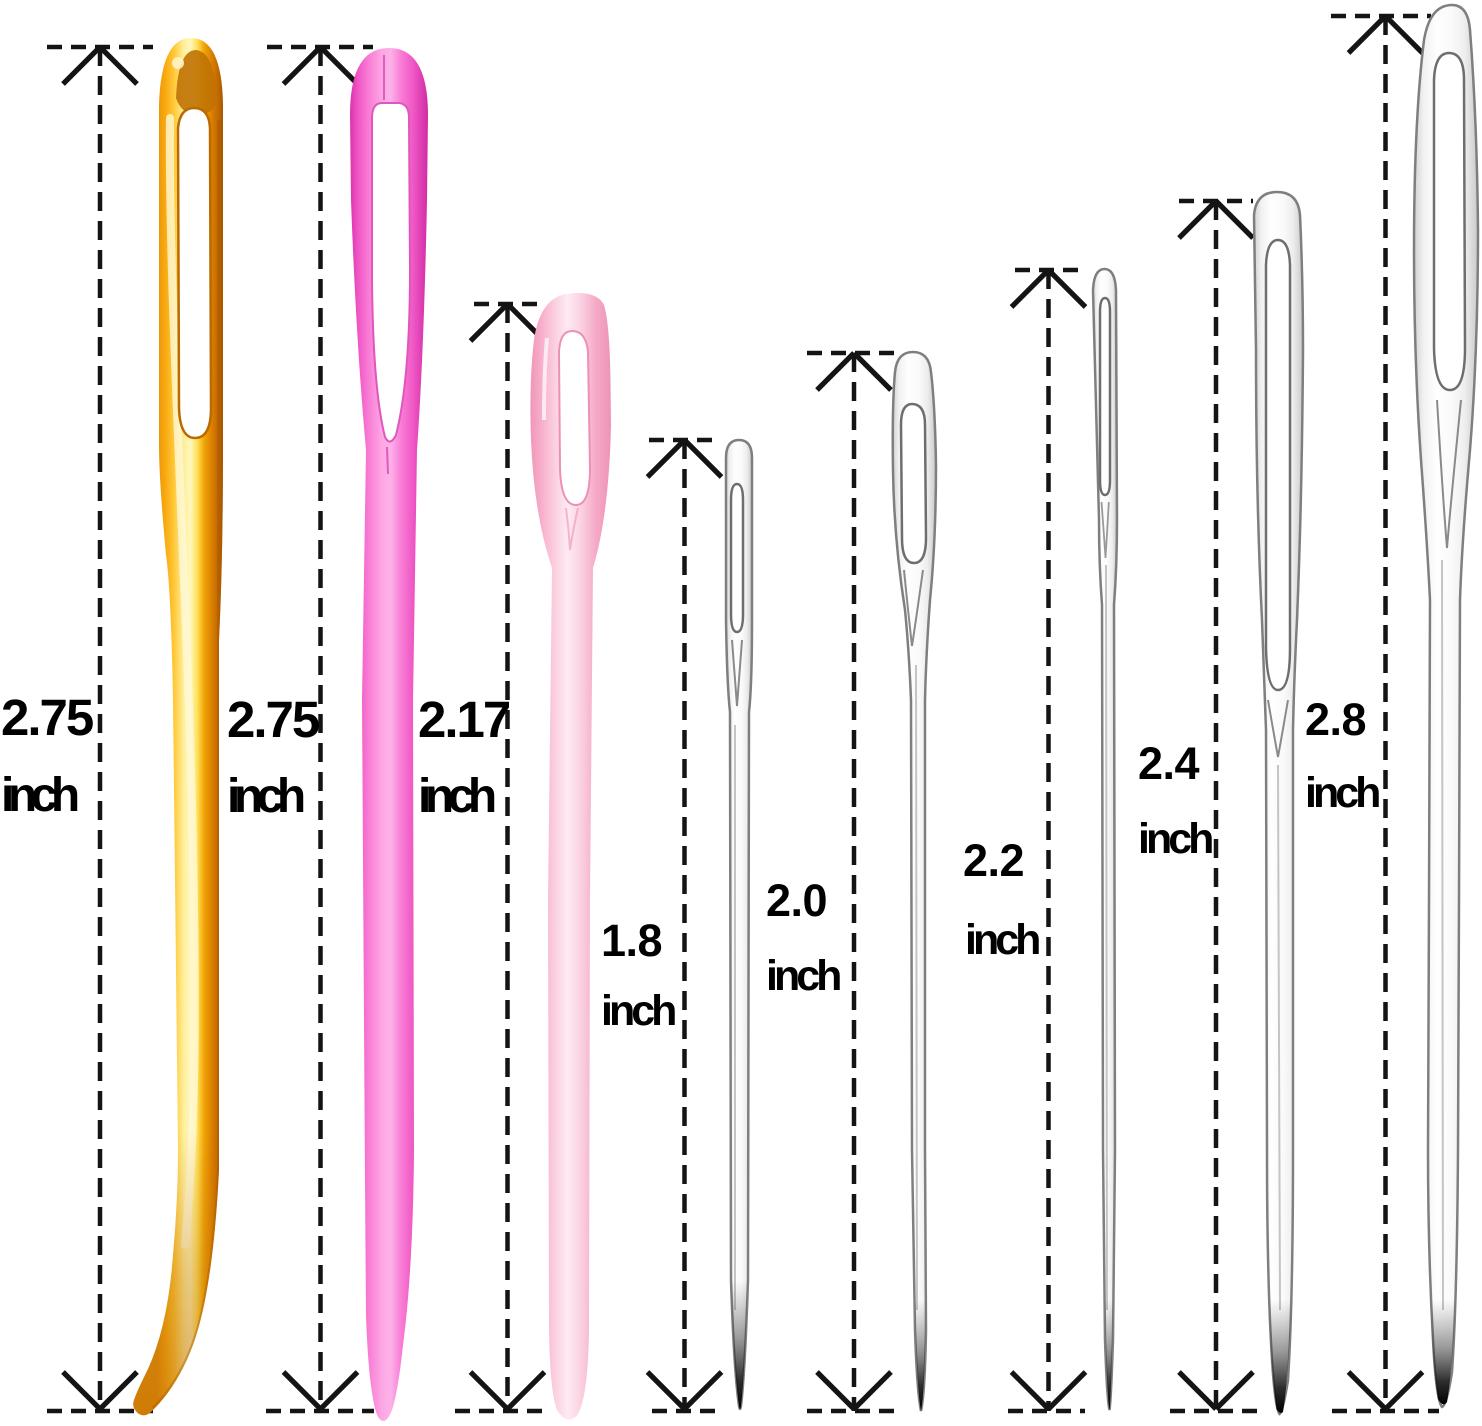 The width and height of the screenshot is (1482, 1426). Describe the element at coordinates (993, 860) in the screenshot. I see `svg-text: 2.2` at that location.